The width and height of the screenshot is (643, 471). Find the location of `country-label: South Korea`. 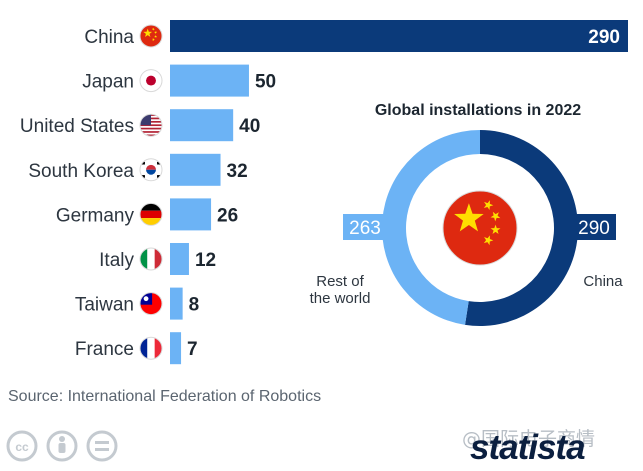

country-label: South Korea is located at coordinates (81, 171).